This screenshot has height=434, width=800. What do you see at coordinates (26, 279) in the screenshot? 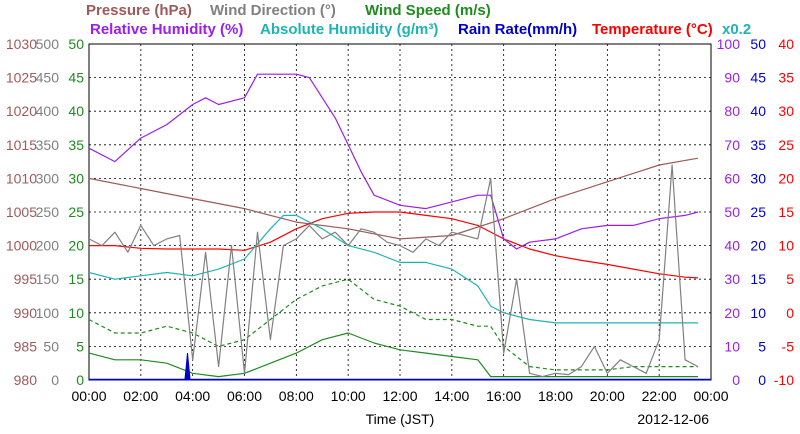
I see `pressure-tick-label: 995` at bounding box center [26, 279].